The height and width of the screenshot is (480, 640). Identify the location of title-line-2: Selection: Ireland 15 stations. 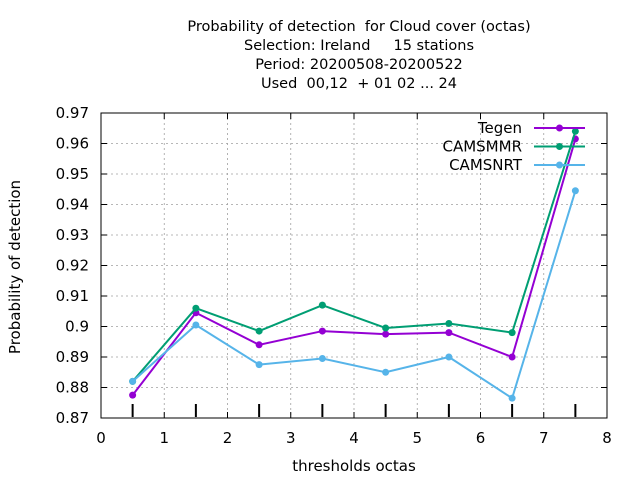
(359, 46).